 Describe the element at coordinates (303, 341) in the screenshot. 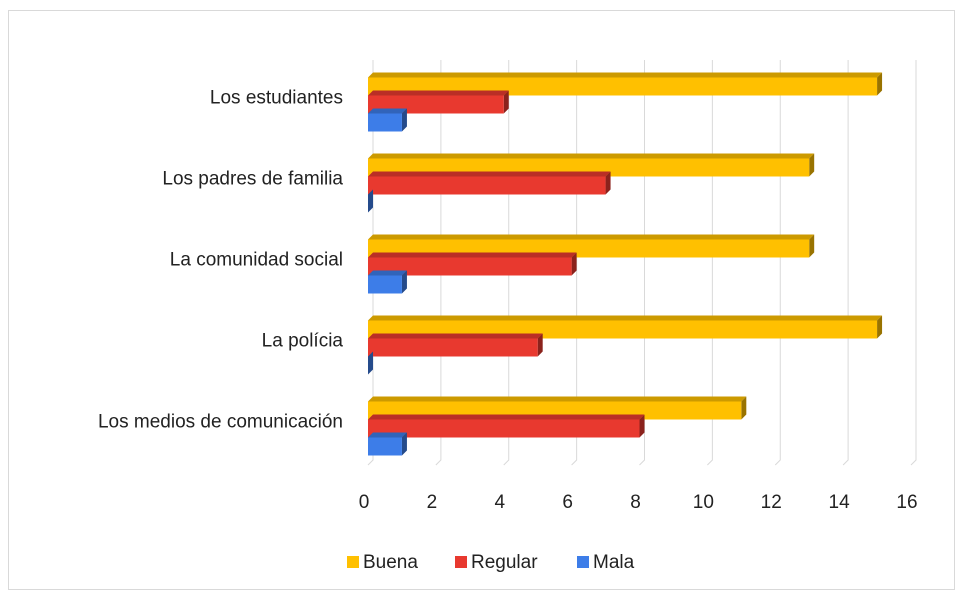

I see `y-tick-label: La polícia` at that location.